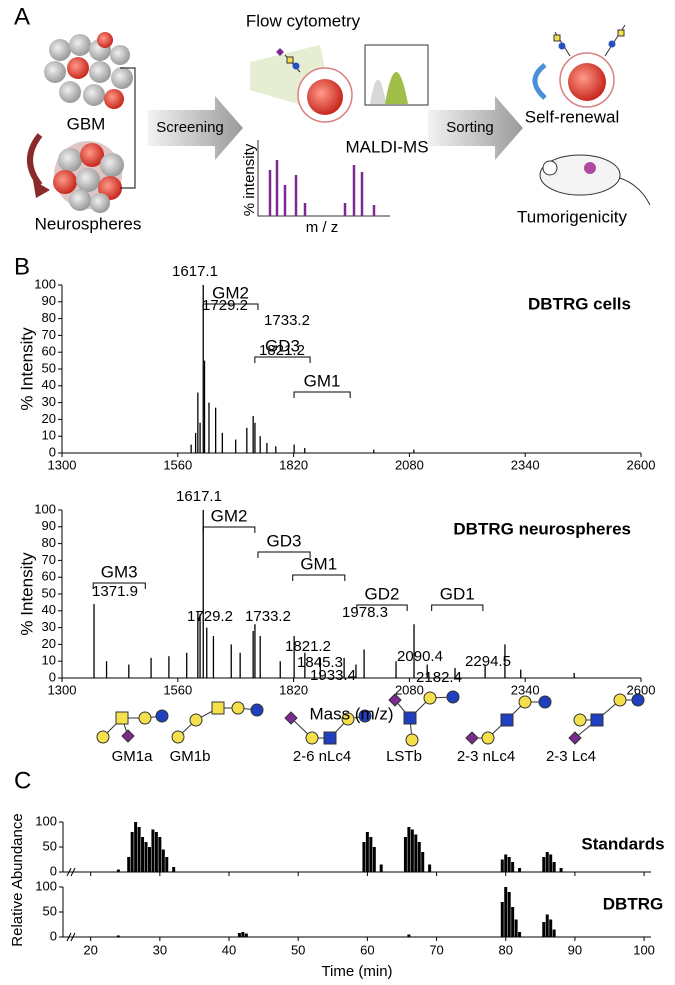  I want to click on panel-label: A, so click(22, 16).